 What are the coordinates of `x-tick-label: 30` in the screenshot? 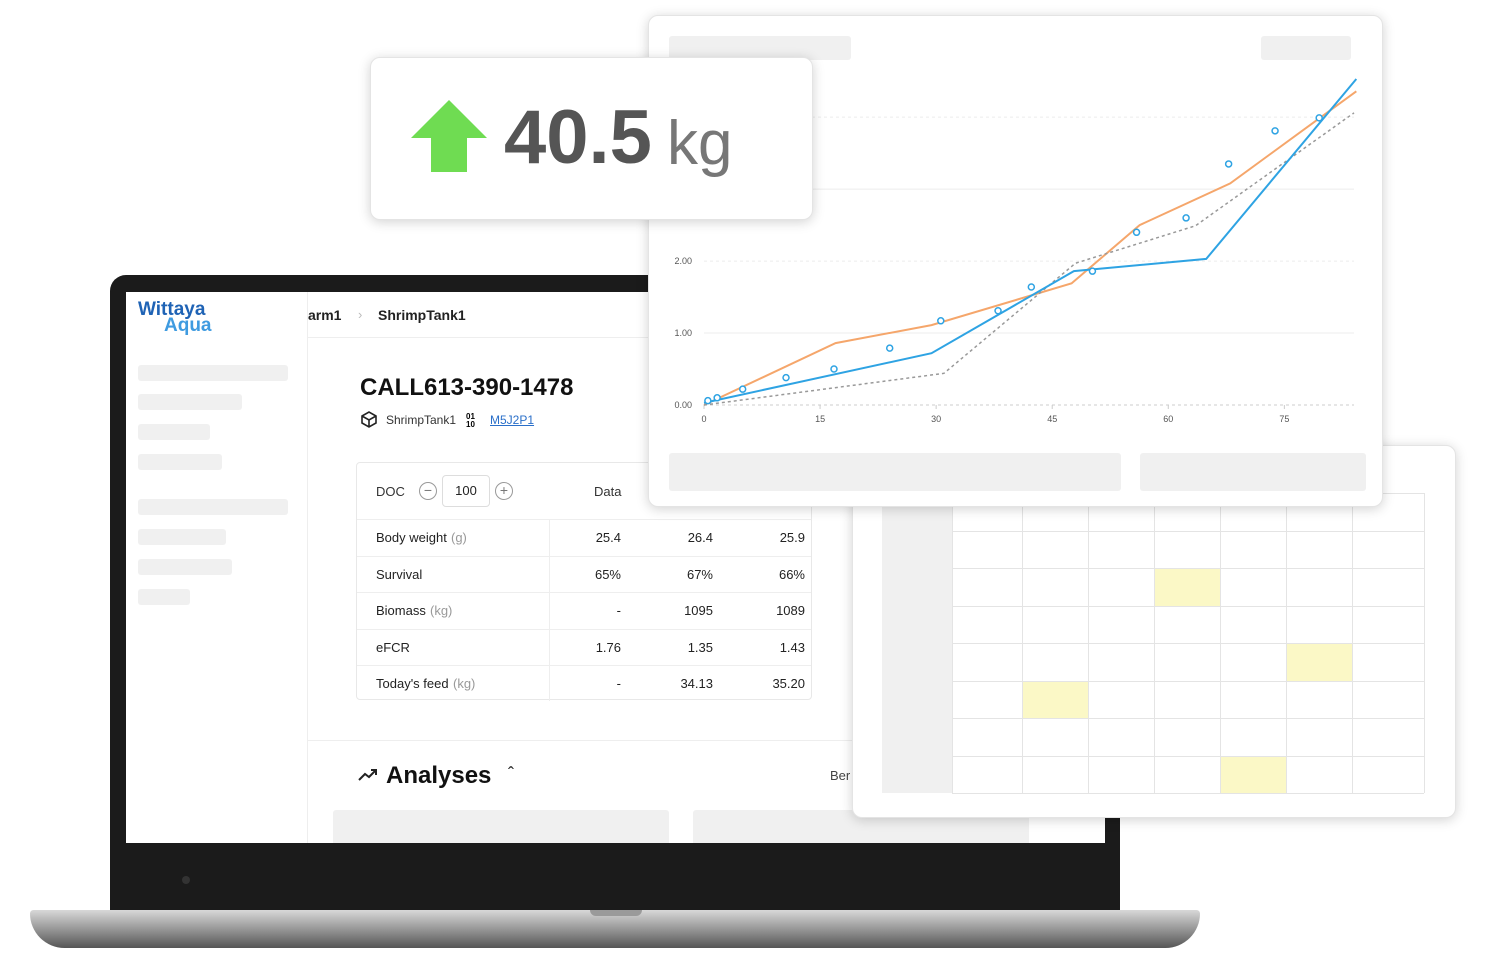 It's located at (936, 419).